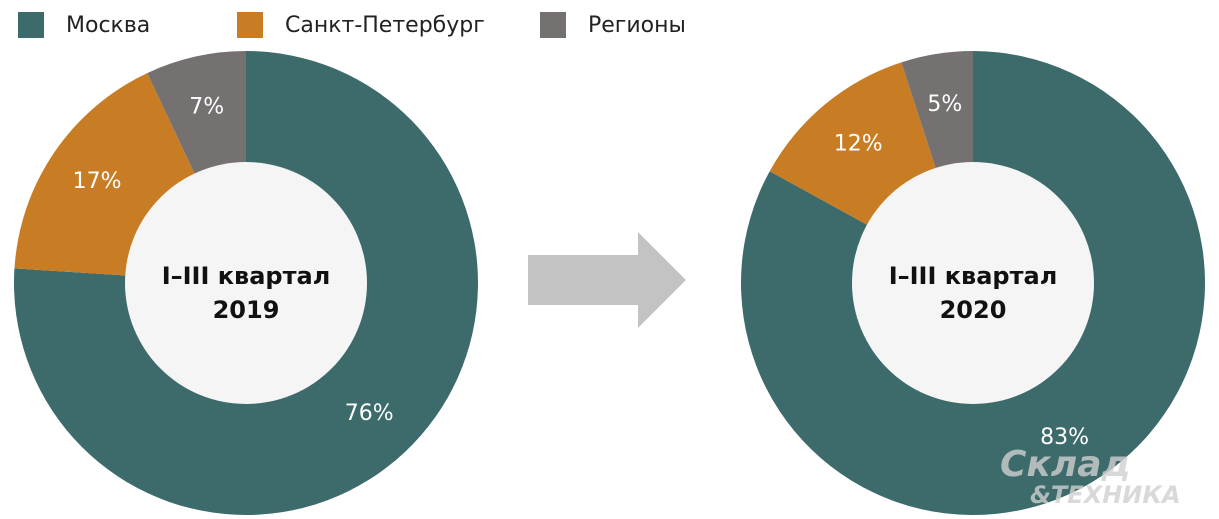 The image size is (1219, 519). What do you see at coordinates (1064, 437) in the screenshot?
I see `value-label: 83%` at bounding box center [1064, 437].